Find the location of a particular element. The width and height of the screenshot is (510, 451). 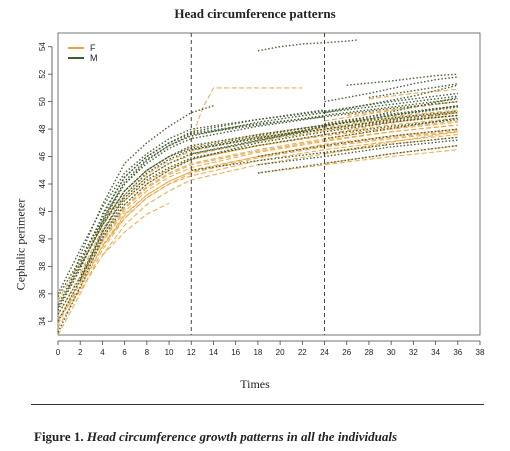

legend: FM is located at coordinates (83, 53).